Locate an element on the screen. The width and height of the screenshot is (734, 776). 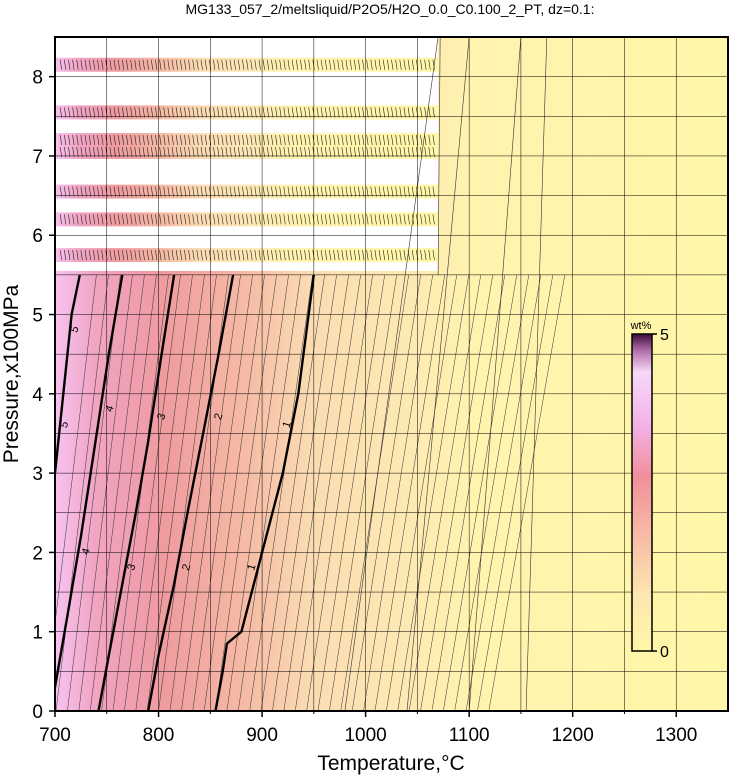
y-tick-label: 8 is located at coordinates (37, 78).